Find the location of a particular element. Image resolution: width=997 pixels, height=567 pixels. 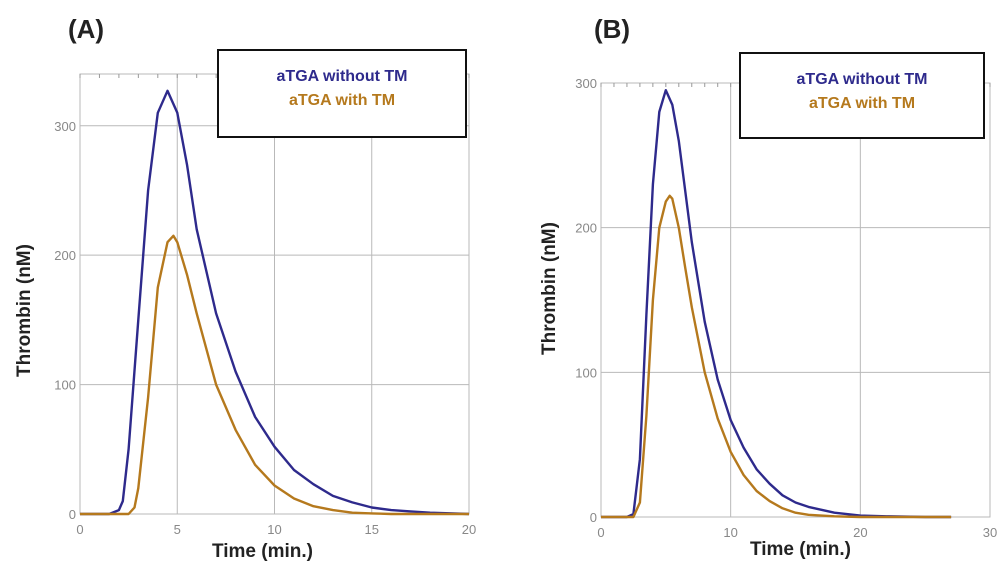

panel-label-a: (A) is located at coordinates (86, 29).